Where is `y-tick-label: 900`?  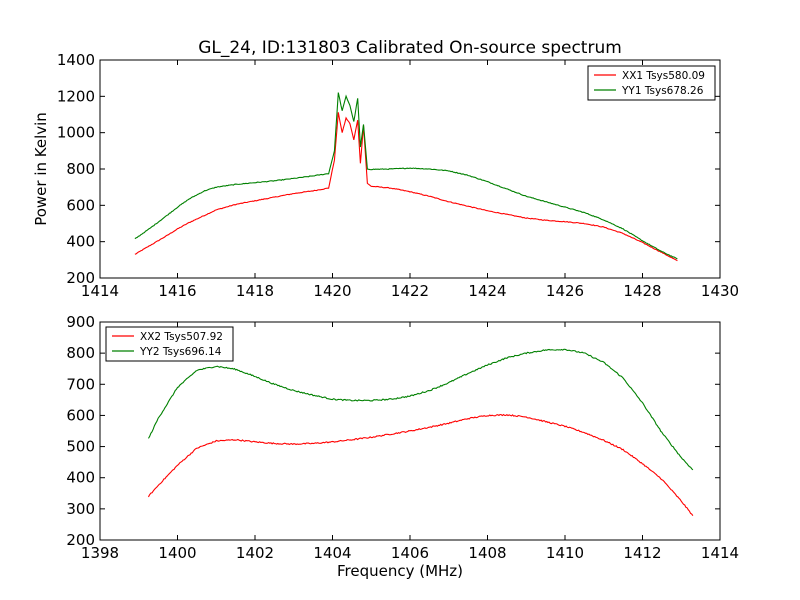
y-tick-label: 900 is located at coordinates (80, 322).